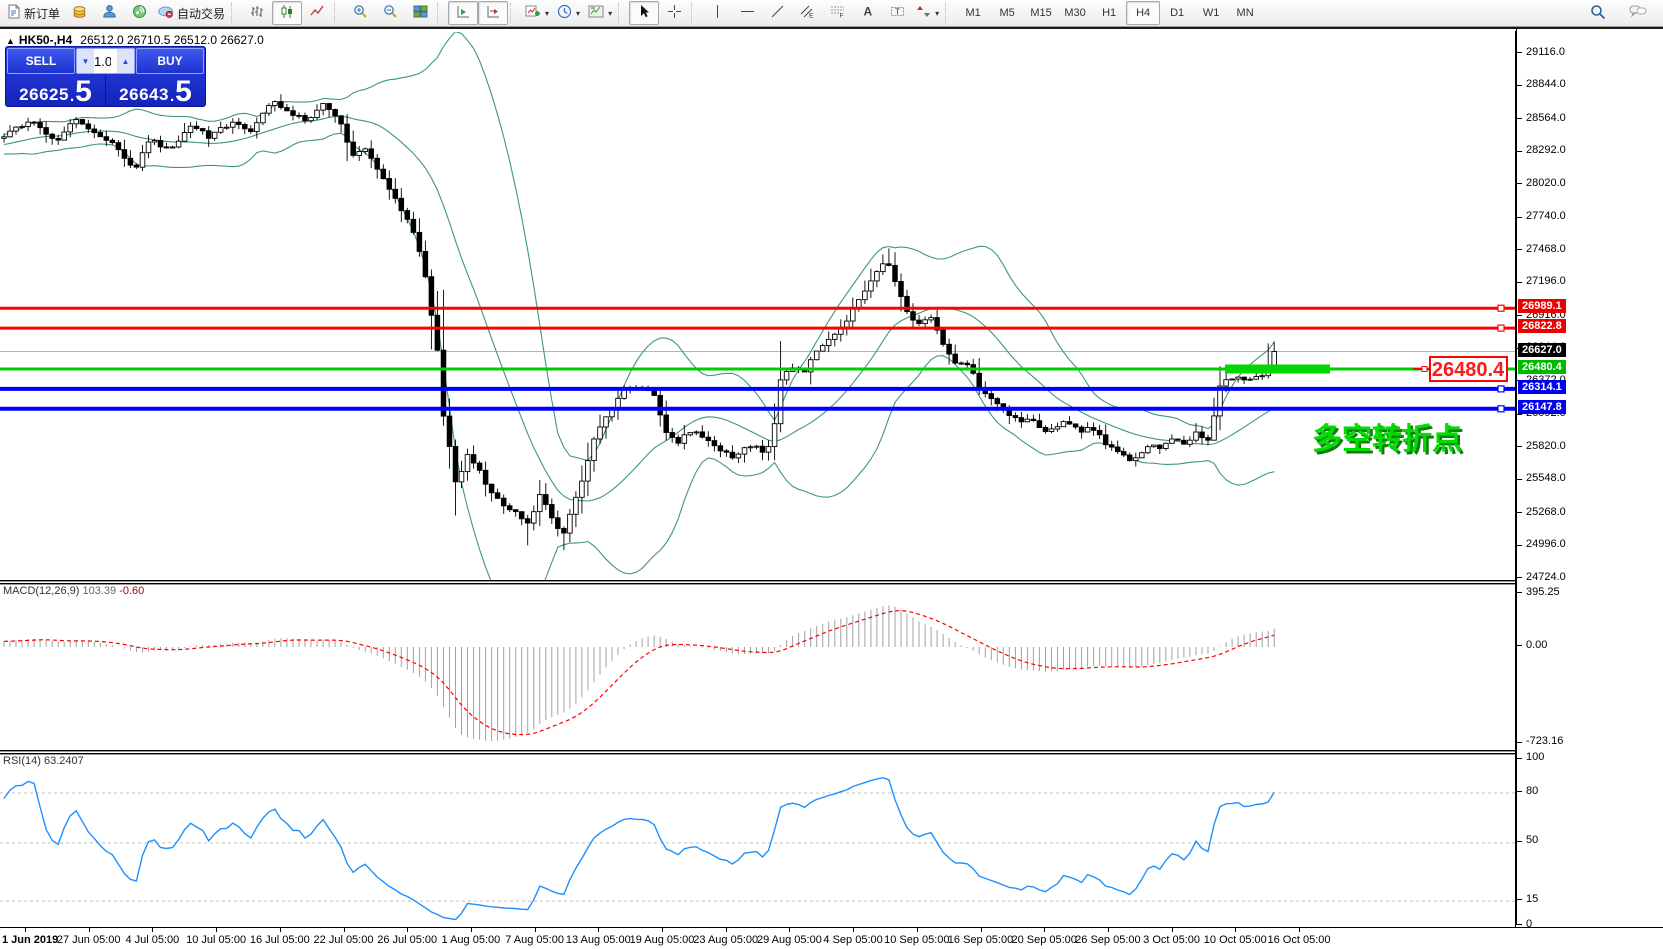  What do you see at coordinates (837, 13) in the screenshot?
I see `fibonacci-button: F` at bounding box center [837, 13].